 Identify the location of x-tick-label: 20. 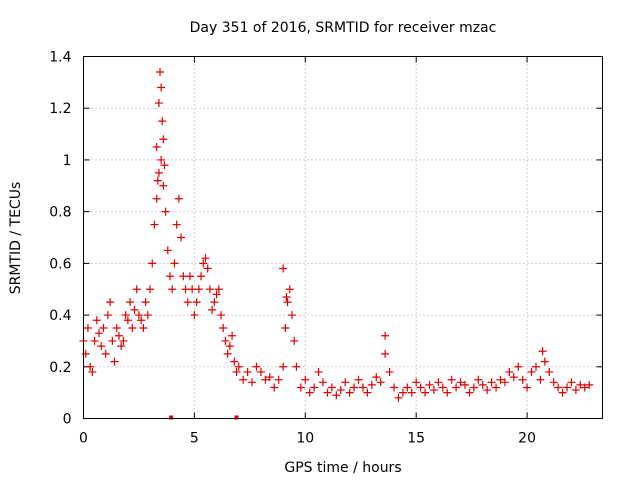
(527, 439).